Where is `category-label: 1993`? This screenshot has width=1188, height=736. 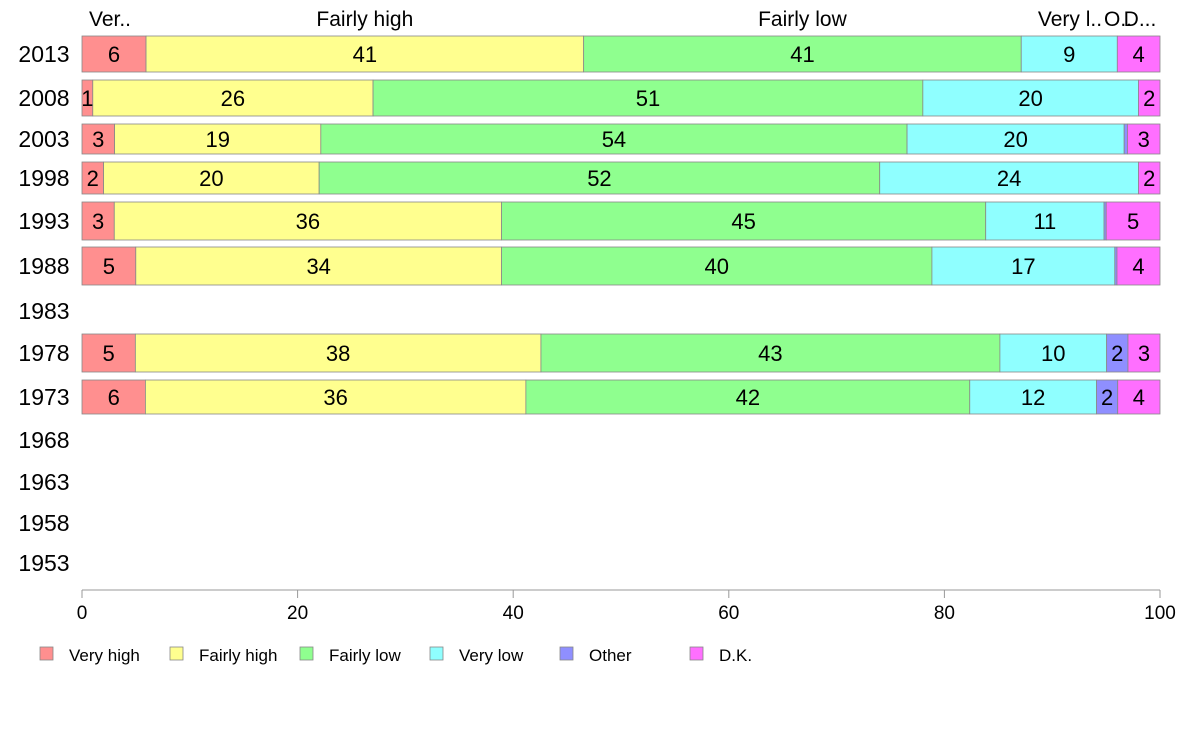
category-label: 1993 is located at coordinates (43, 221).